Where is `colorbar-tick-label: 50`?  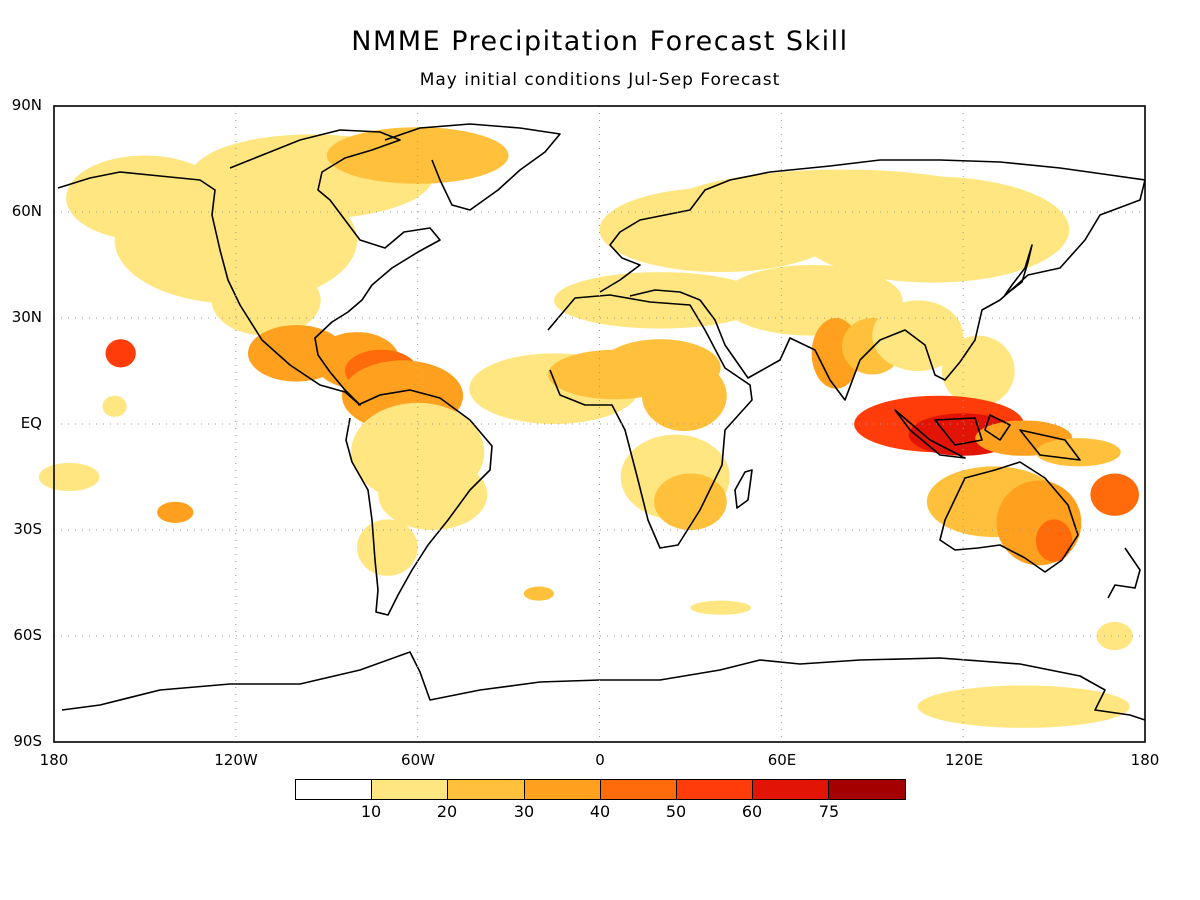 colorbar-tick-label: 50 is located at coordinates (676, 811).